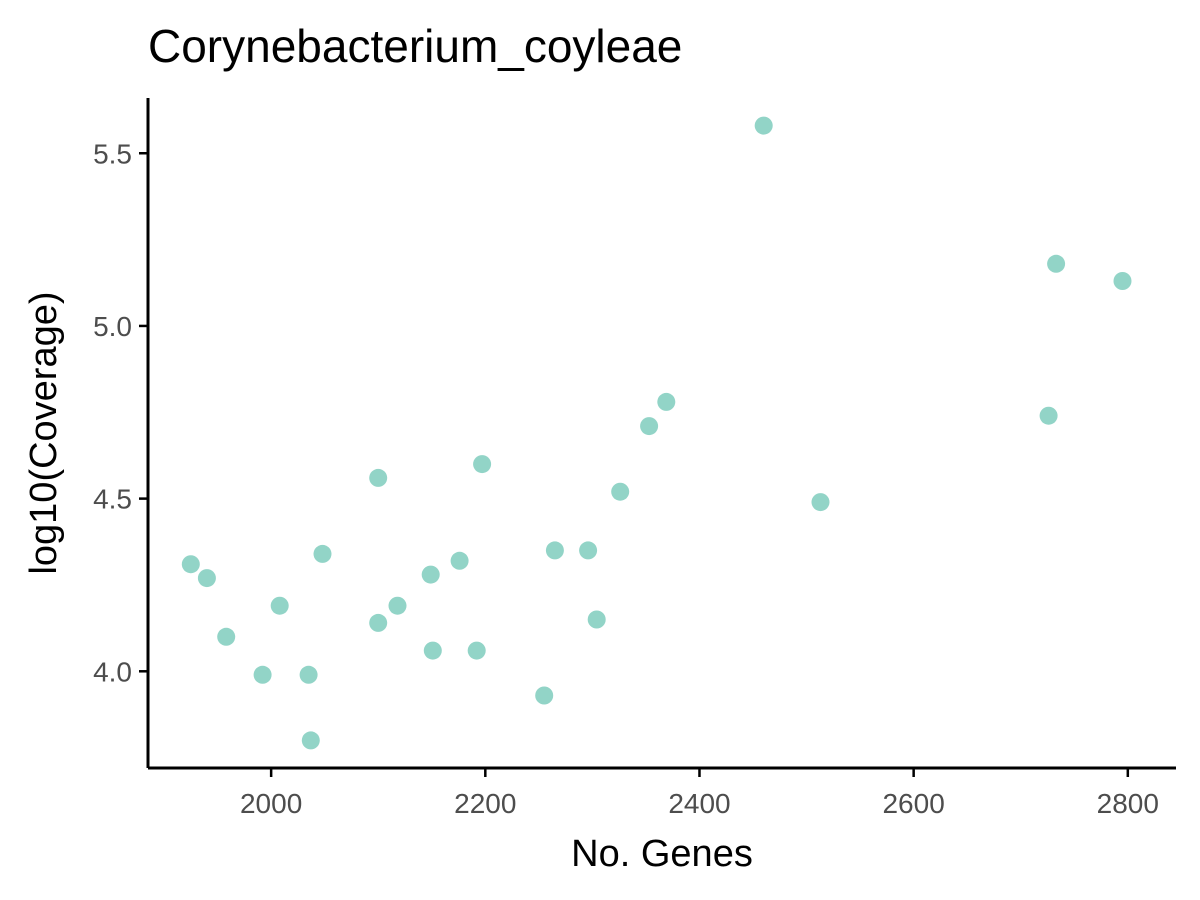  Describe the element at coordinates (271, 803) in the screenshot. I see `x-tick-label: 2000` at that location.